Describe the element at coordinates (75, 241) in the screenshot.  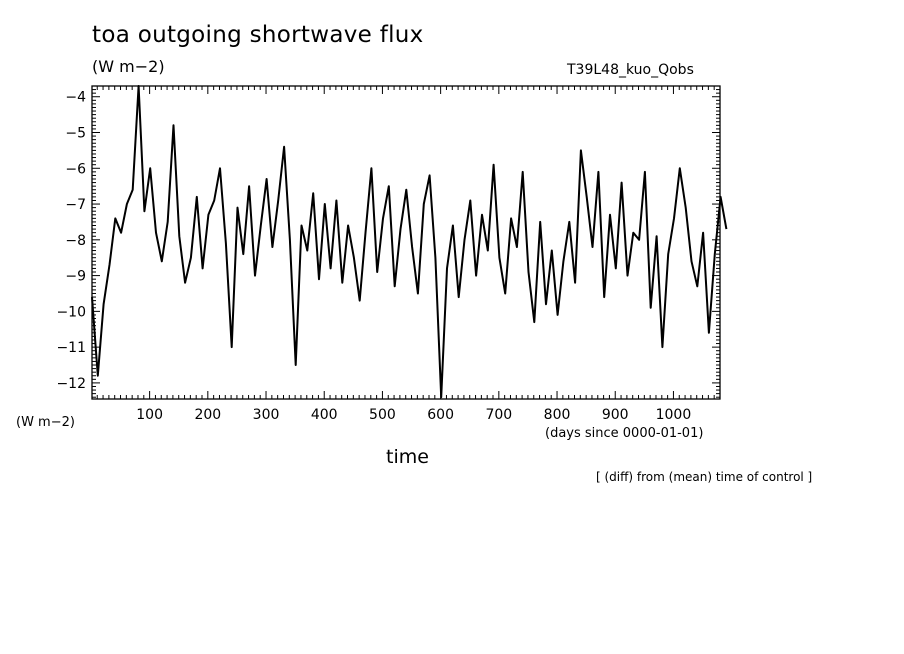
I see `y-tick-label: −8` at that location.